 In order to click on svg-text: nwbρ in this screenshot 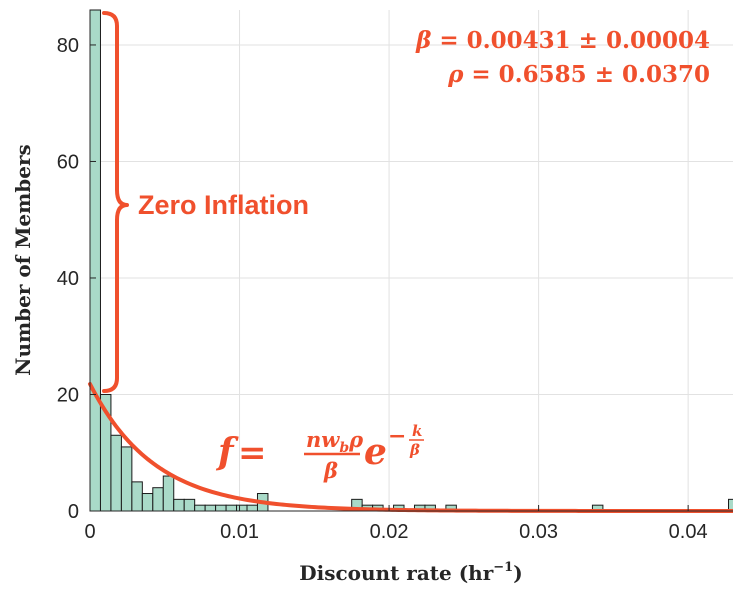, I will do `click(335, 441)`.